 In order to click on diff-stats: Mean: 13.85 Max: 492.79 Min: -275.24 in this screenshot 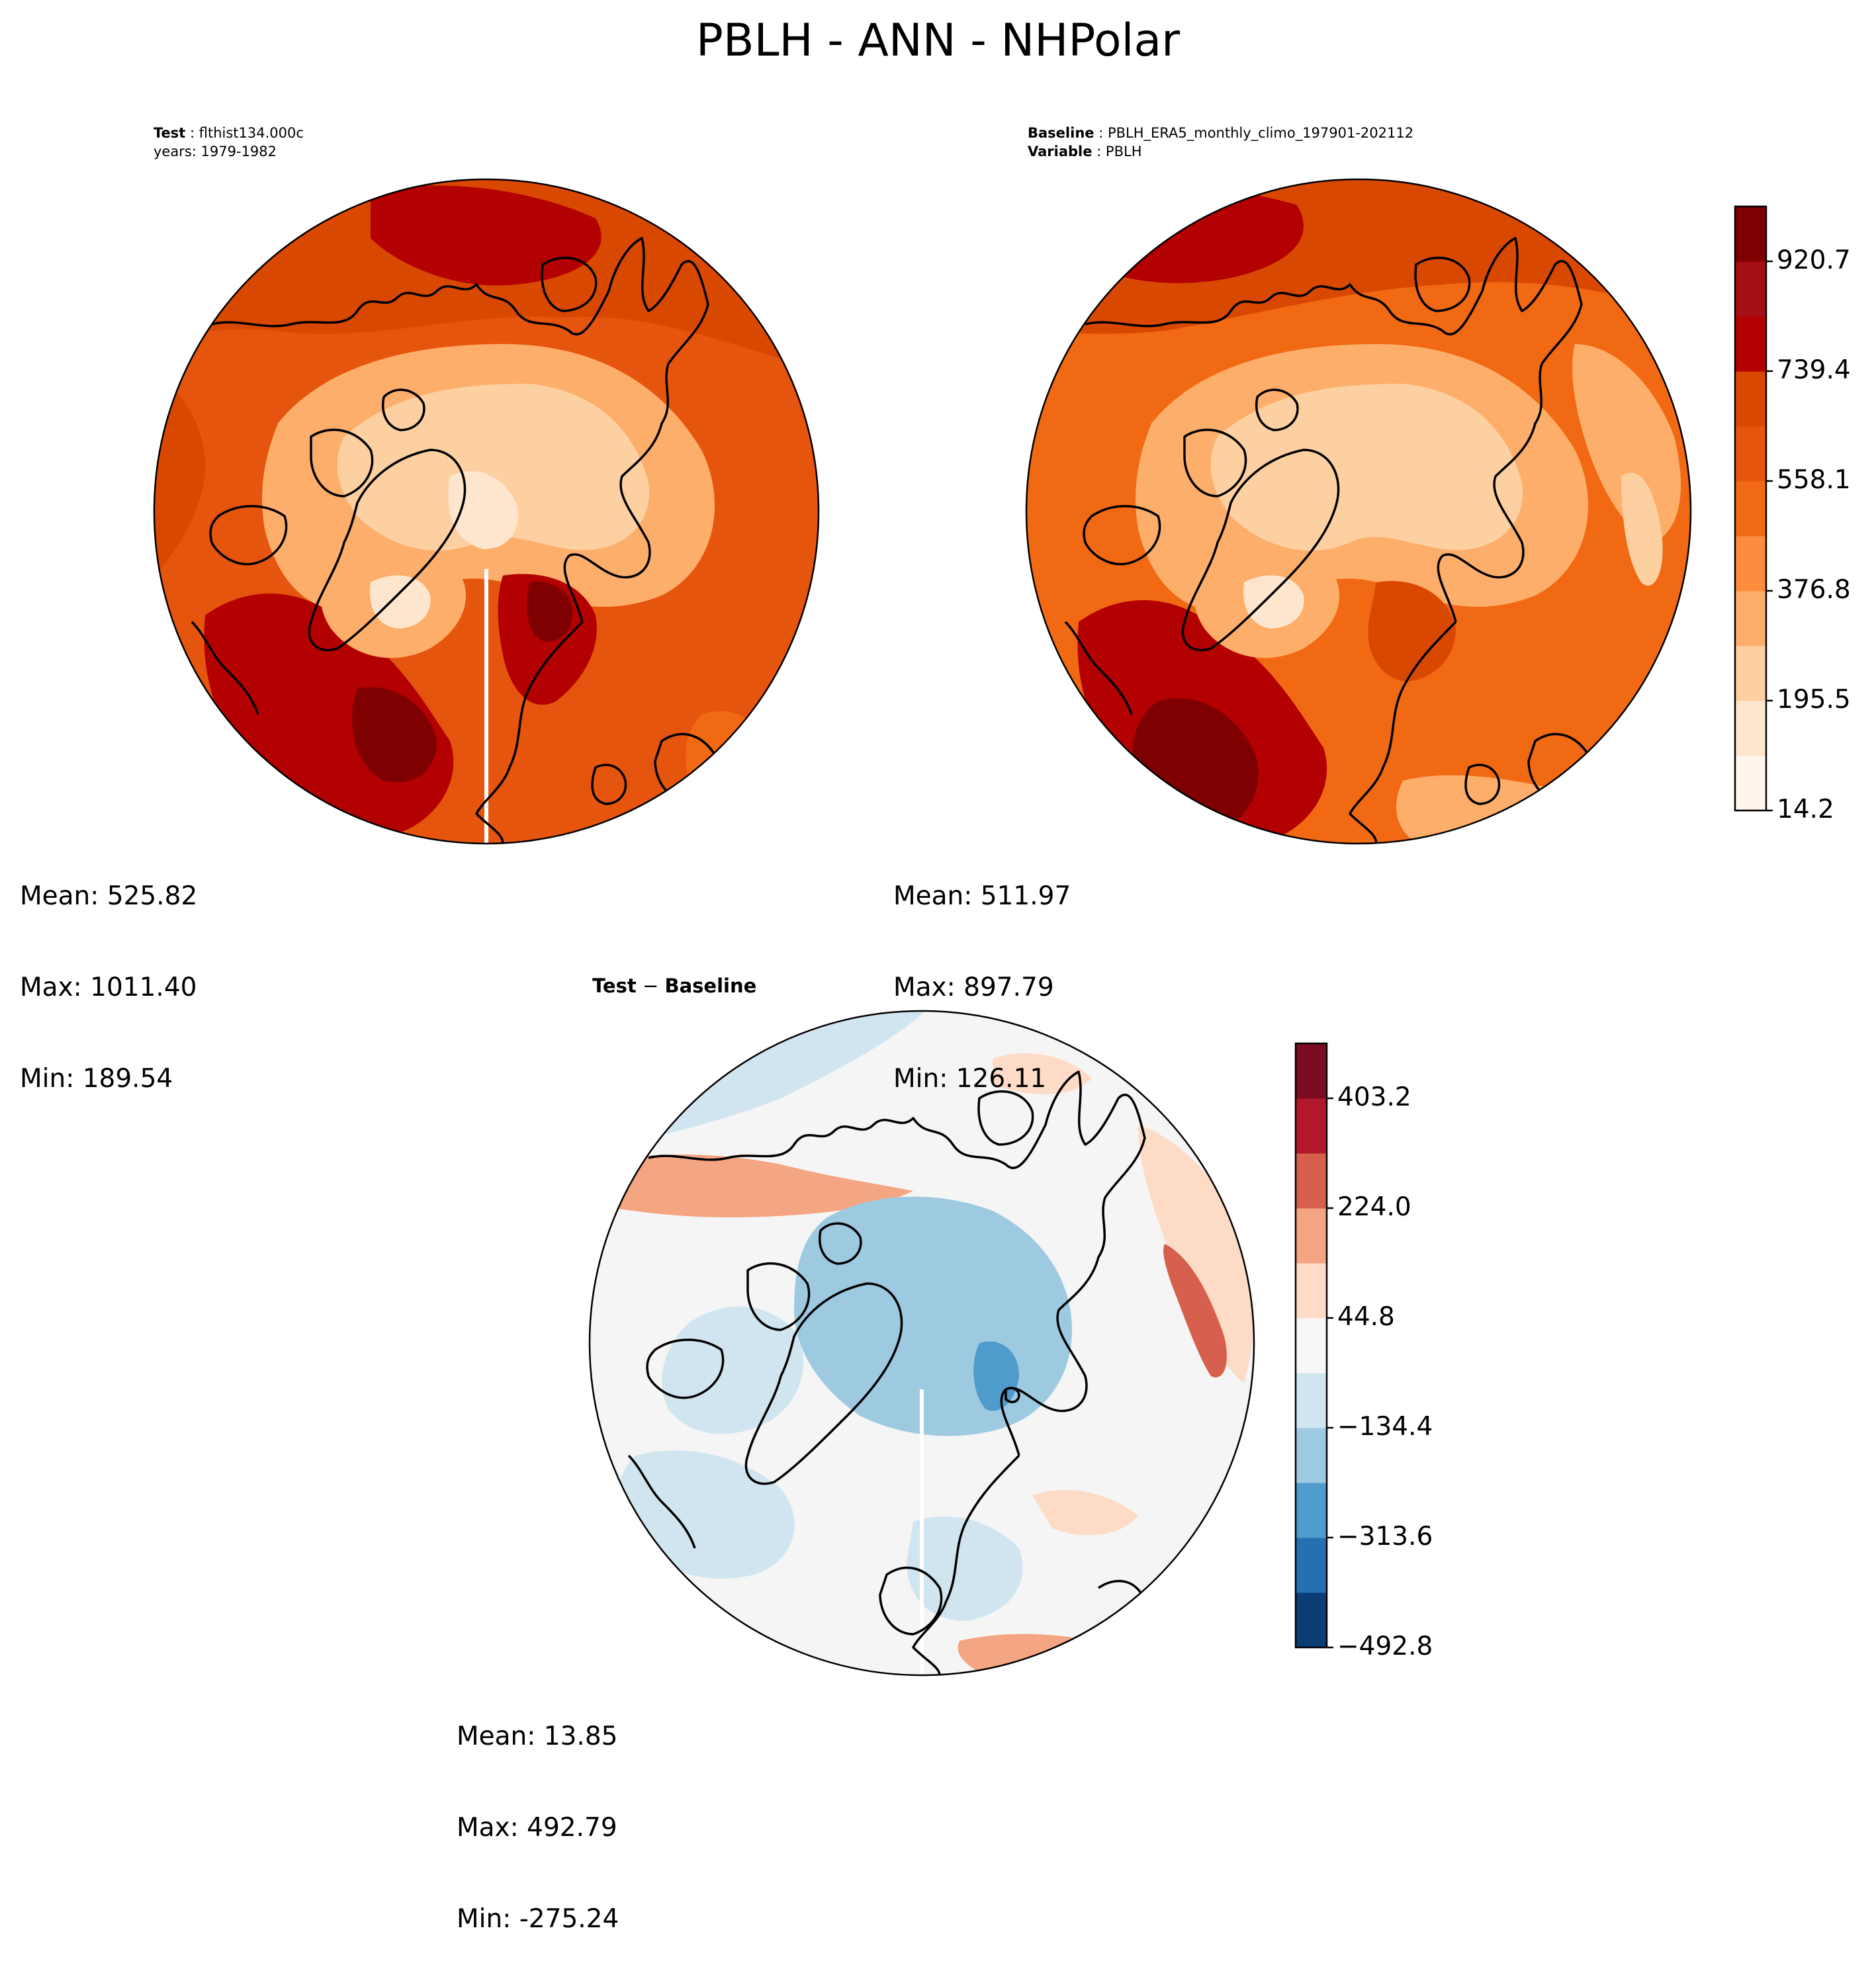, I will do `click(538, 1813)`.